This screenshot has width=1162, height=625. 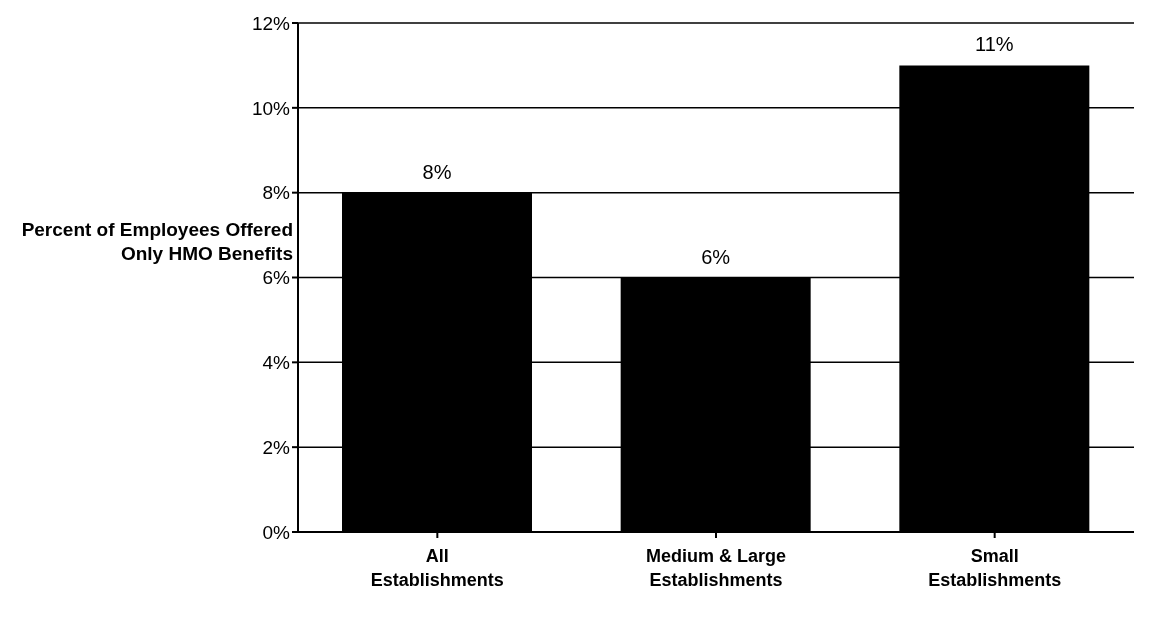 I want to click on y-tick-label: 2%, so click(x=276, y=447).